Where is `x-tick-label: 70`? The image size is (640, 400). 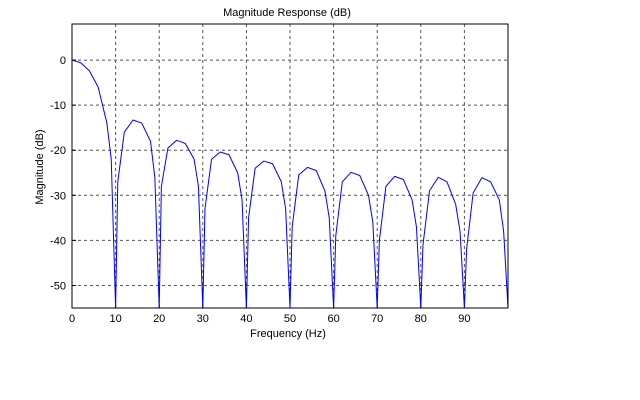 x-tick-label: 70 is located at coordinates (377, 319).